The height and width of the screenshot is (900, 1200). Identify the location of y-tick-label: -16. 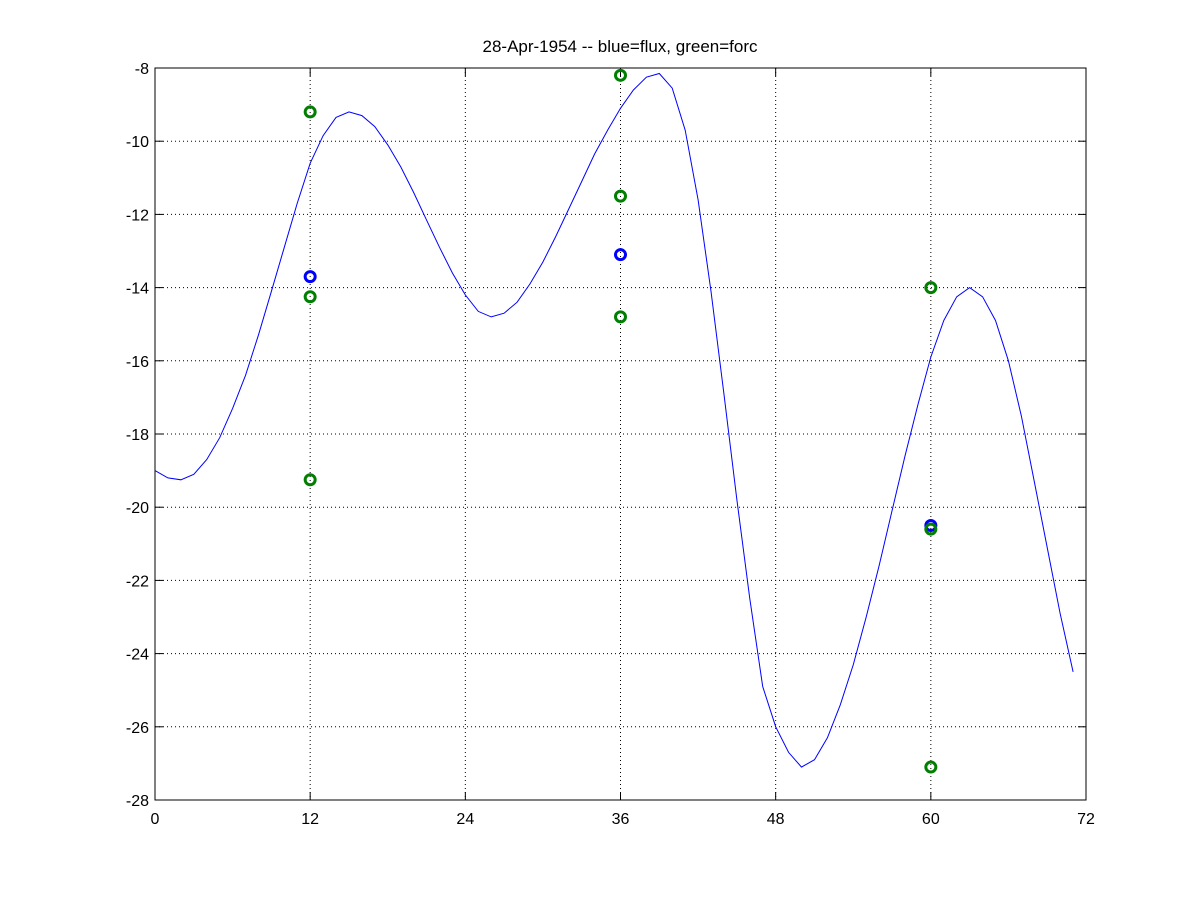
(137, 362).